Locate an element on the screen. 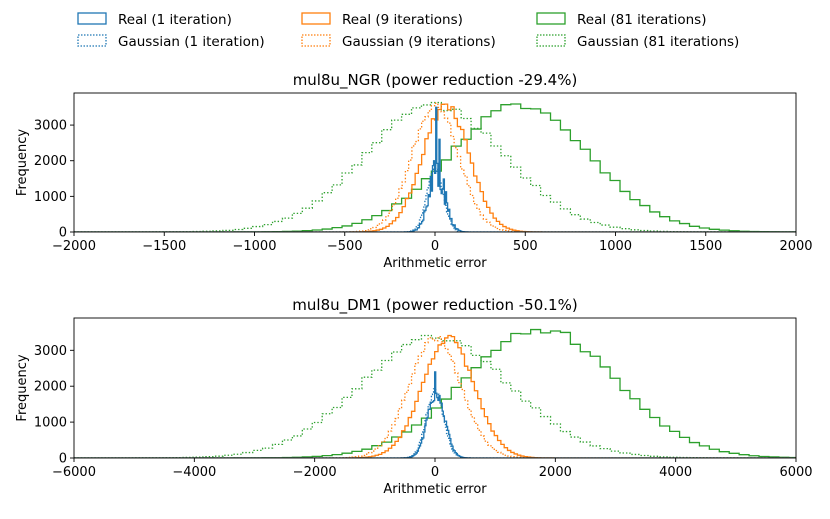 Image resolution: width=830 pixels, height=519 pixels. x-tick-label: −6000 is located at coordinates (74, 472).